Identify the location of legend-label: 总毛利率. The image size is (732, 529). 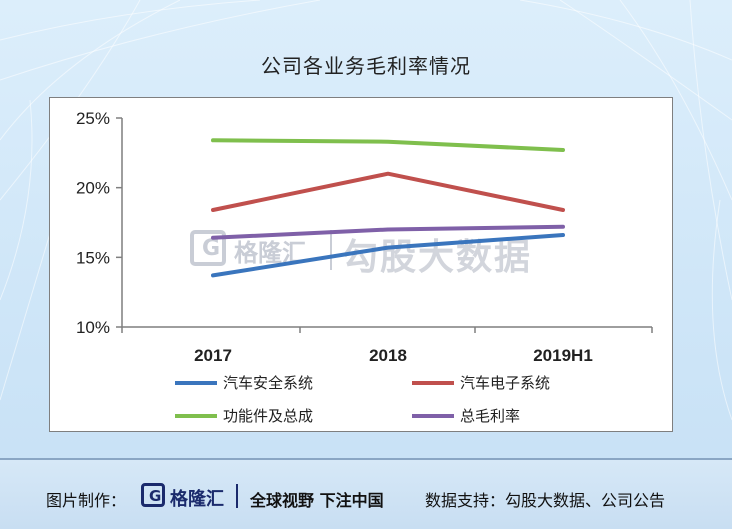
(490, 416).